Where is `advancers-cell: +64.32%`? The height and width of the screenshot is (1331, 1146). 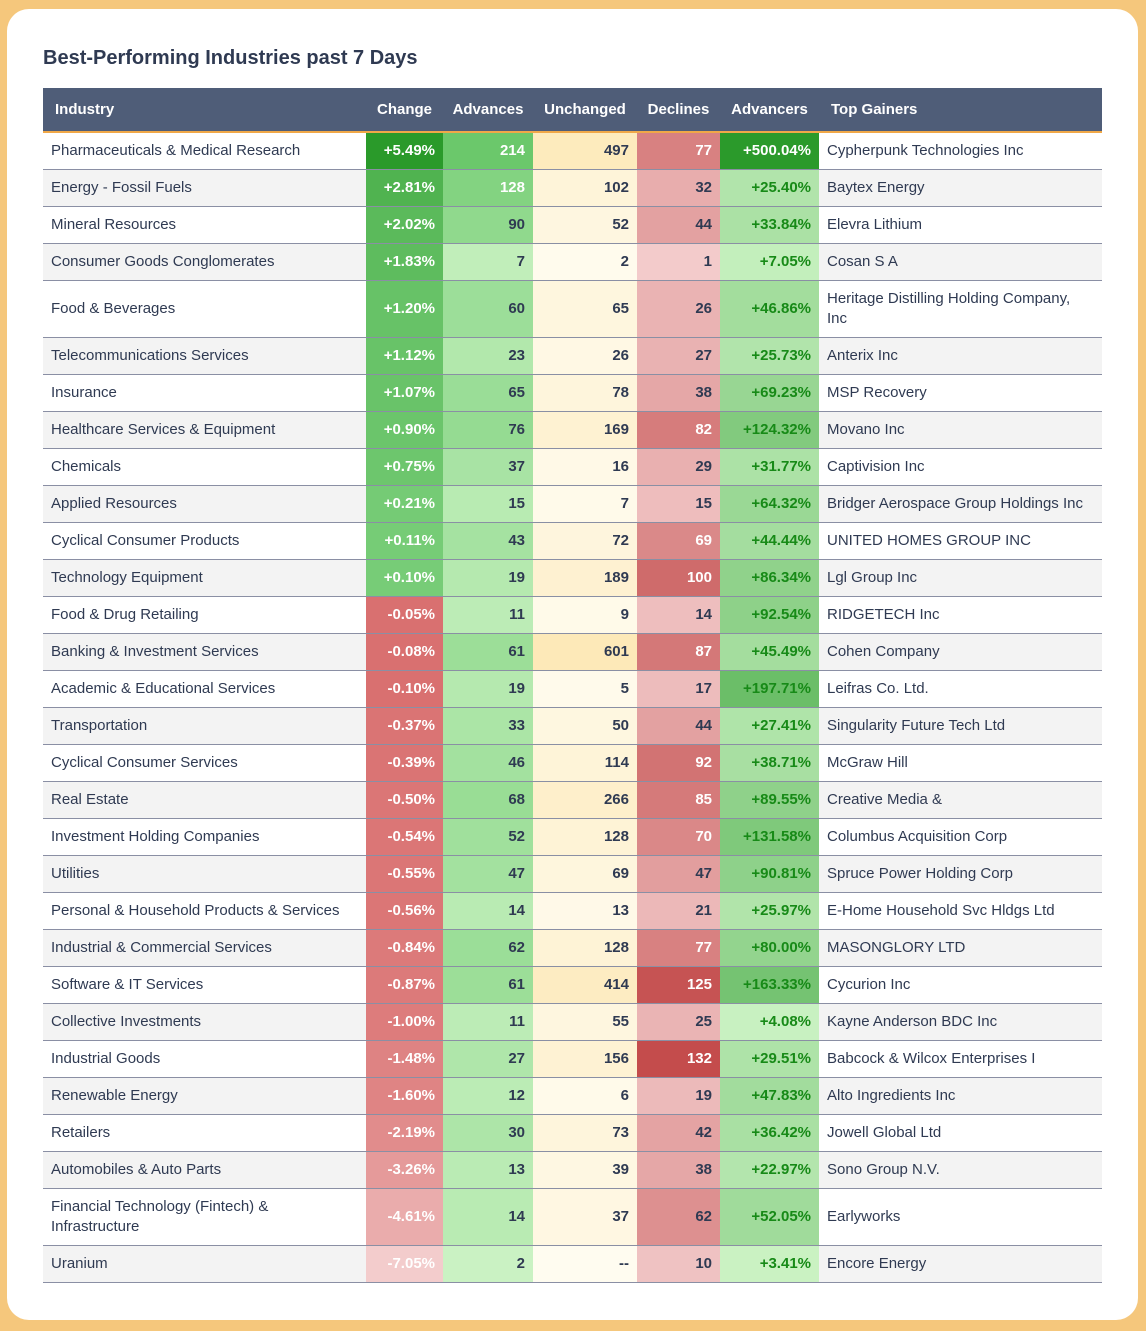 advancers-cell: +64.32% is located at coordinates (769, 504).